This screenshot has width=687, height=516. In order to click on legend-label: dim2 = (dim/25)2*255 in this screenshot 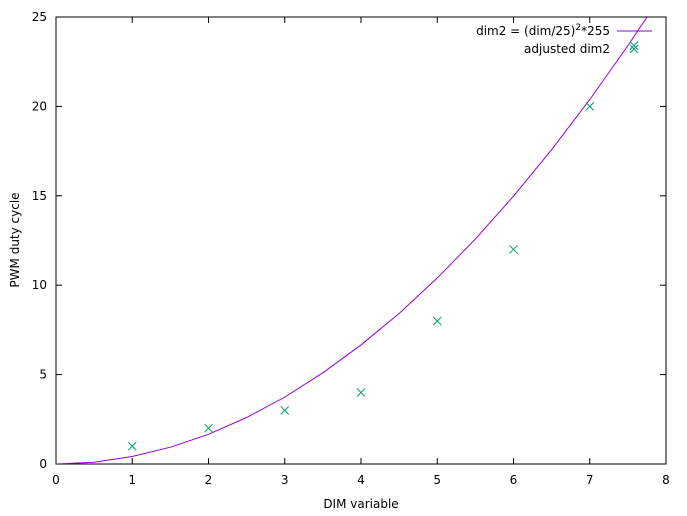, I will do `click(543, 30)`.